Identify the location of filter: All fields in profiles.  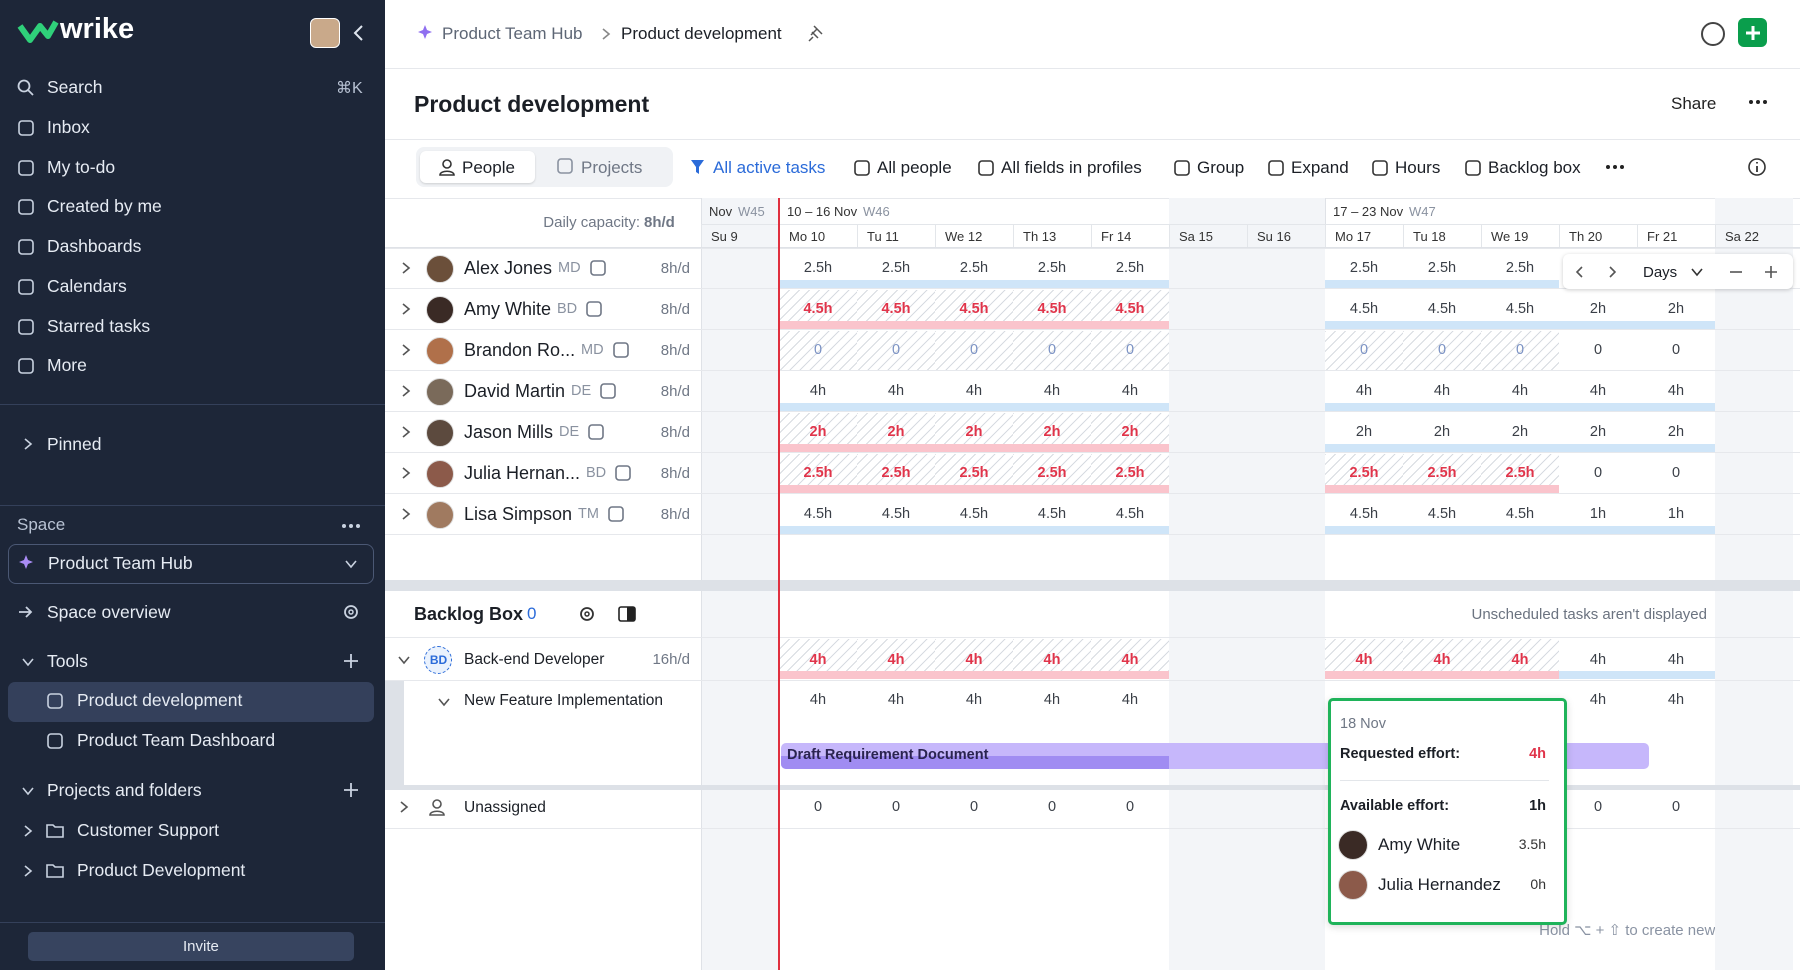
(1071, 167).